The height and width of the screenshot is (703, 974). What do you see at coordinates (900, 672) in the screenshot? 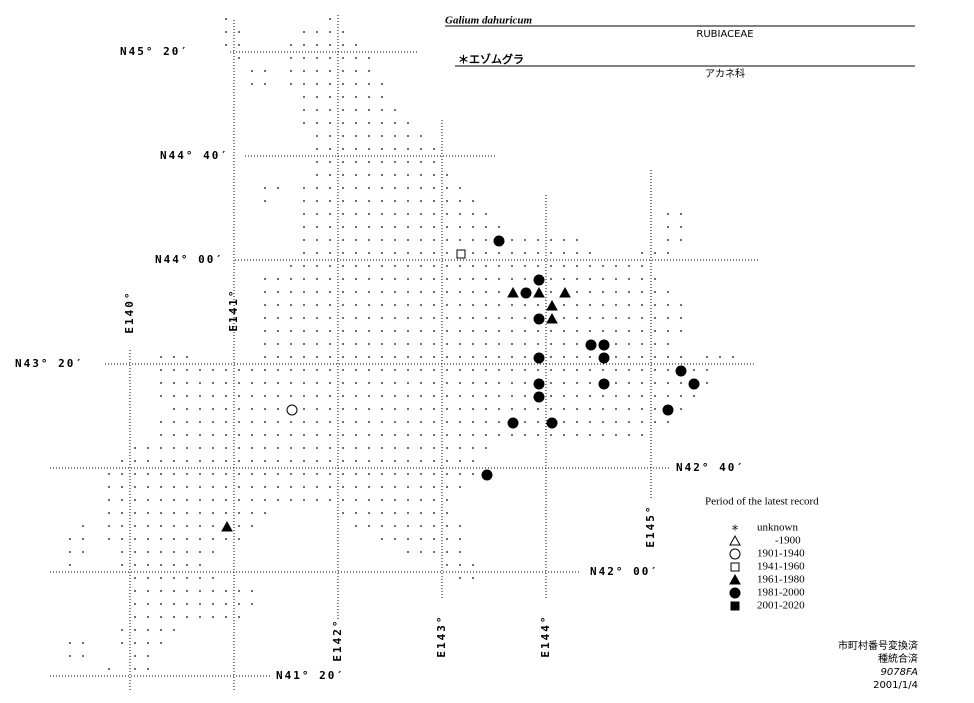
I see `footer-note: 9078FA` at bounding box center [900, 672].